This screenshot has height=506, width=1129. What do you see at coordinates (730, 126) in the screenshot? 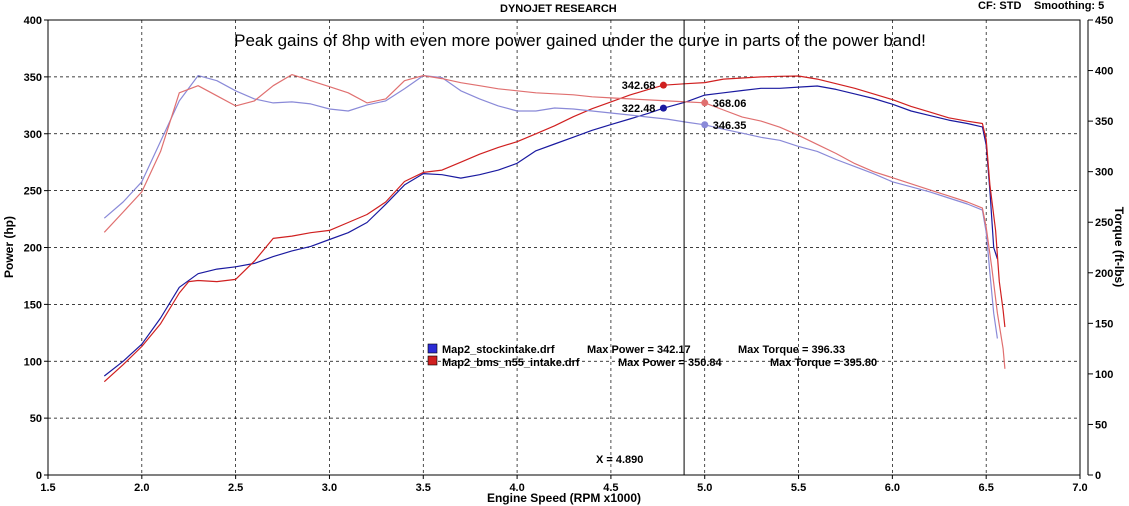
I see `marker-label: 346.35` at bounding box center [730, 126].